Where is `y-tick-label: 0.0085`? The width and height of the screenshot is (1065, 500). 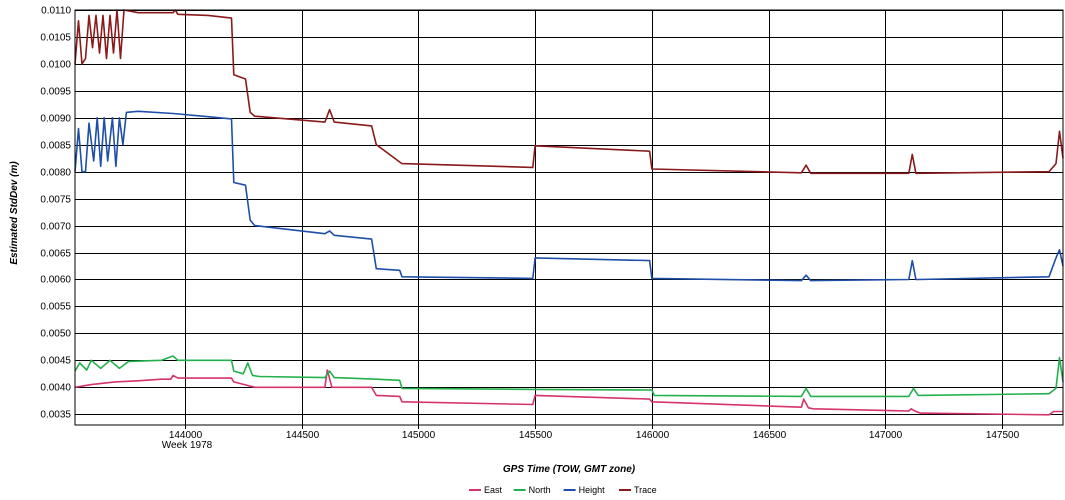 y-tick-label: 0.0085 is located at coordinates (55, 146).